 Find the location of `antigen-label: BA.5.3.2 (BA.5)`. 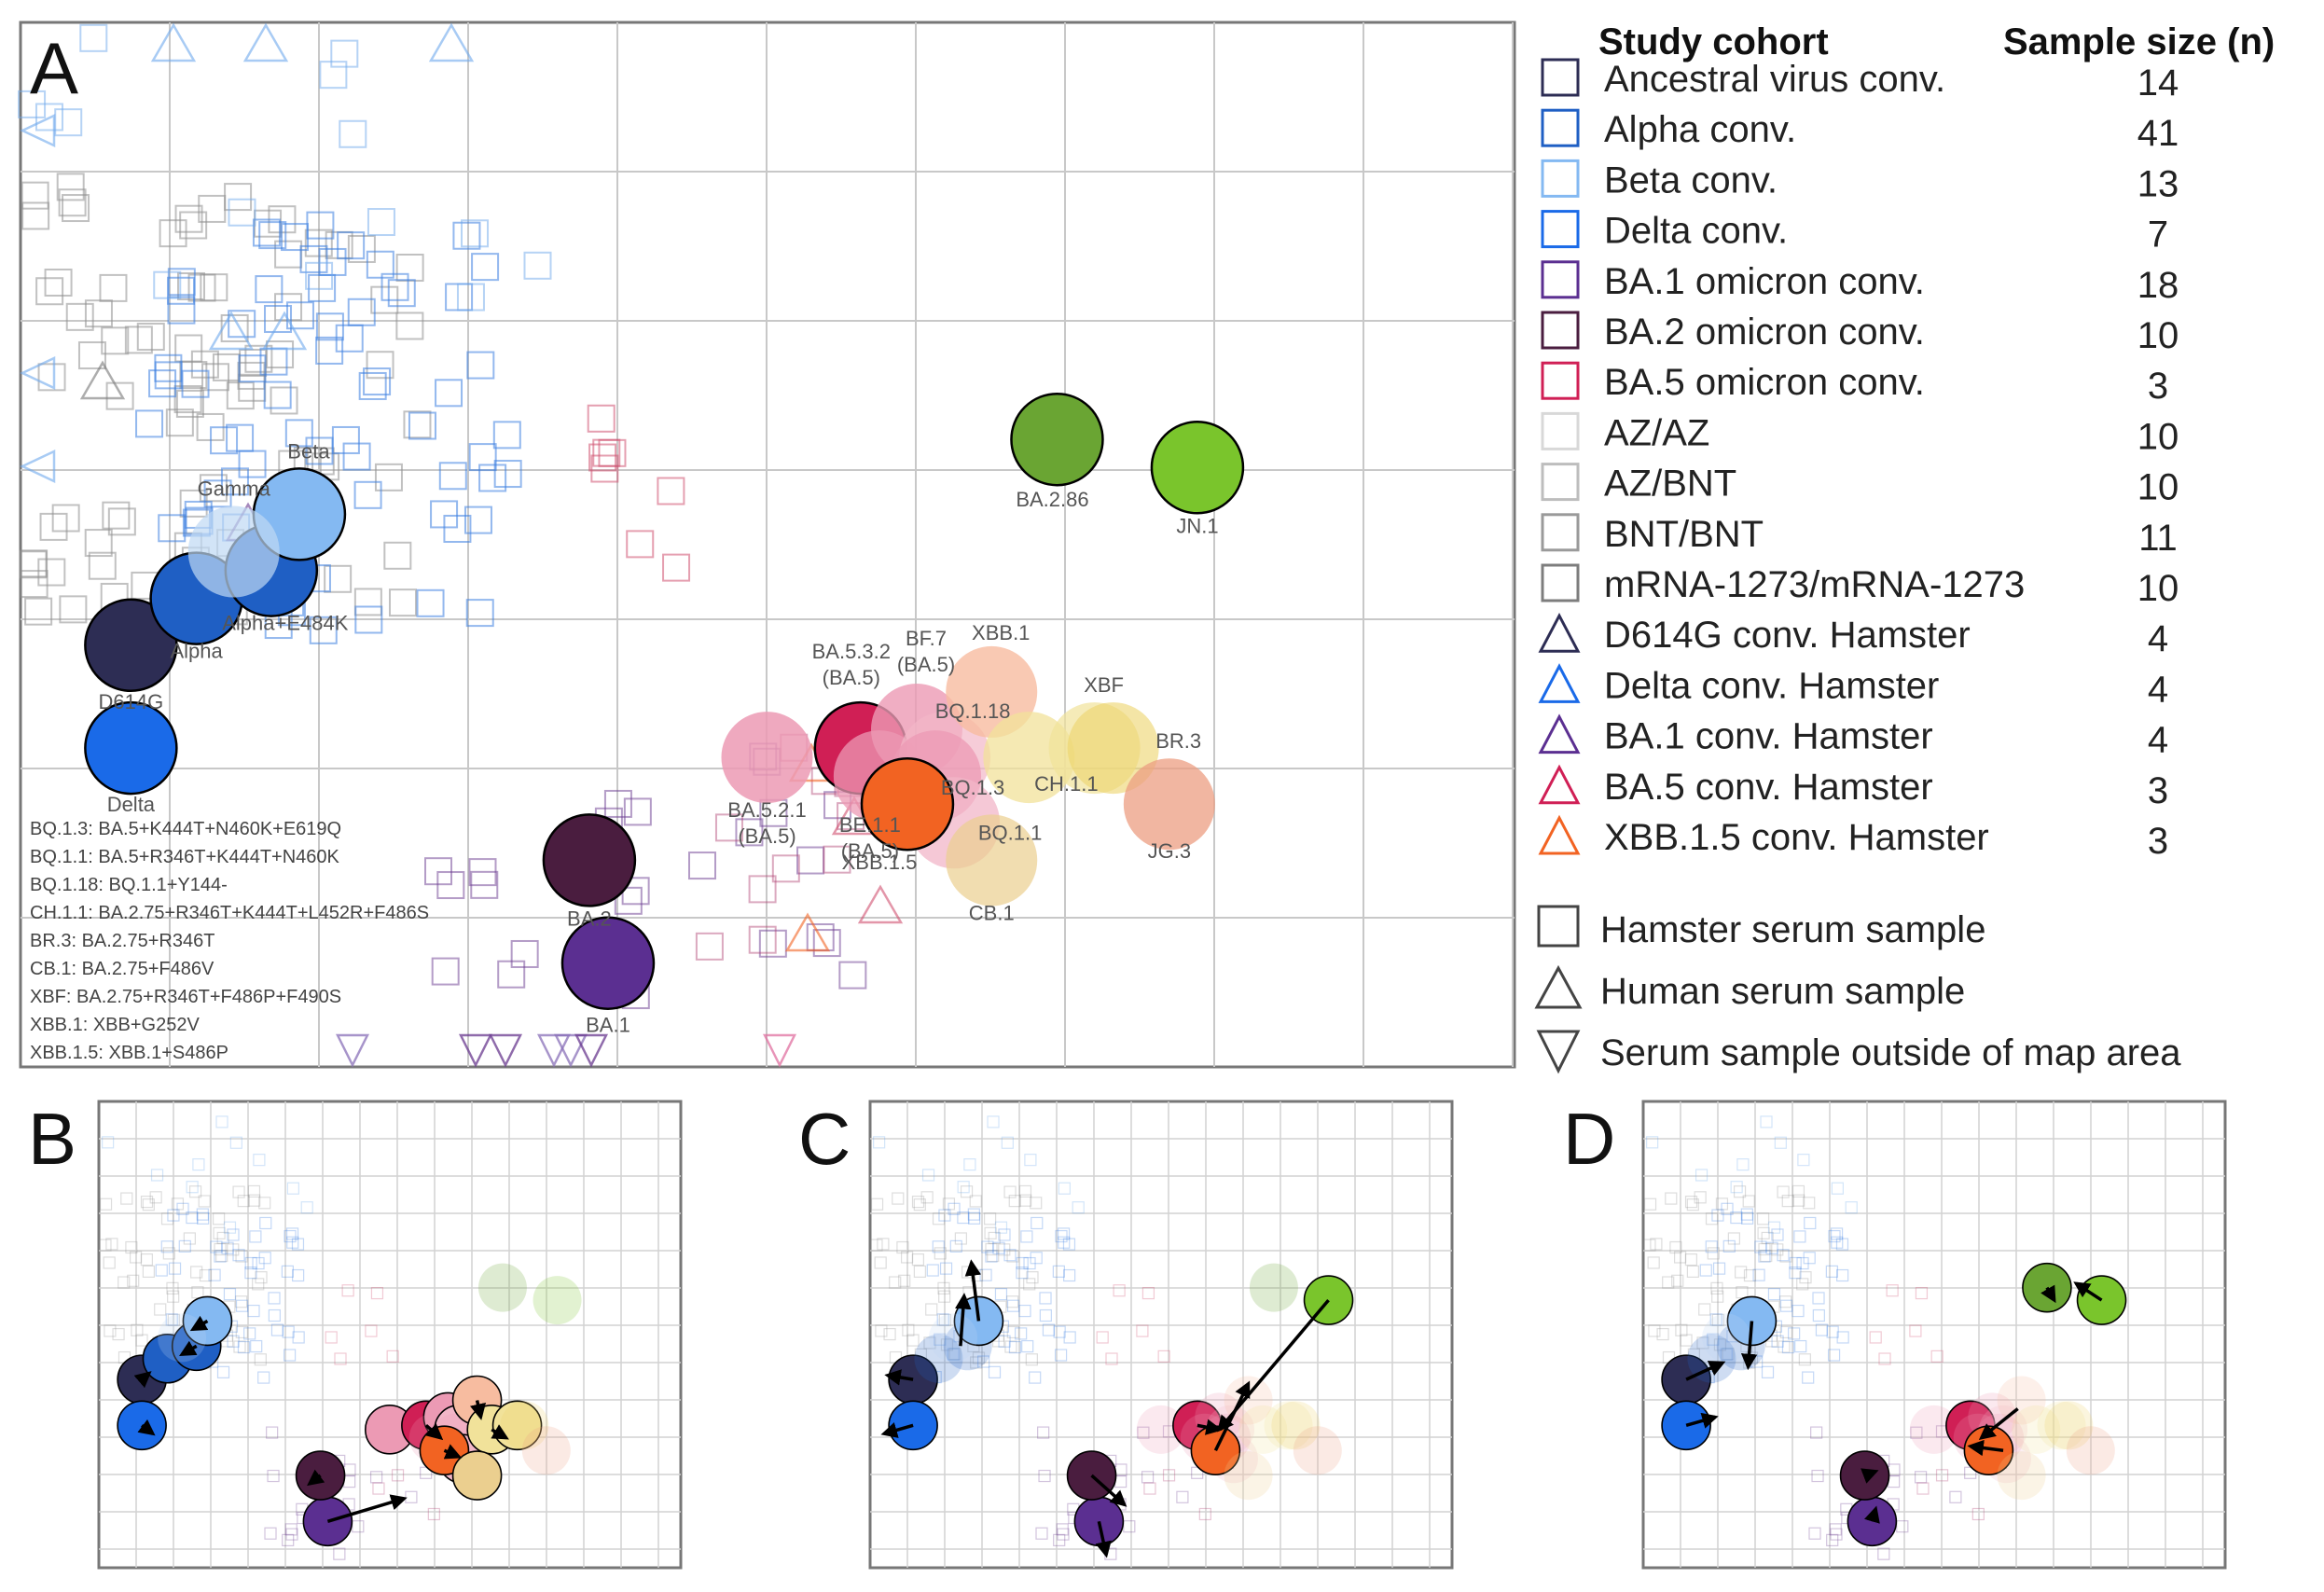

antigen-label: BA.5.3.2 (BA.5) is located at coordinates (851, 664).